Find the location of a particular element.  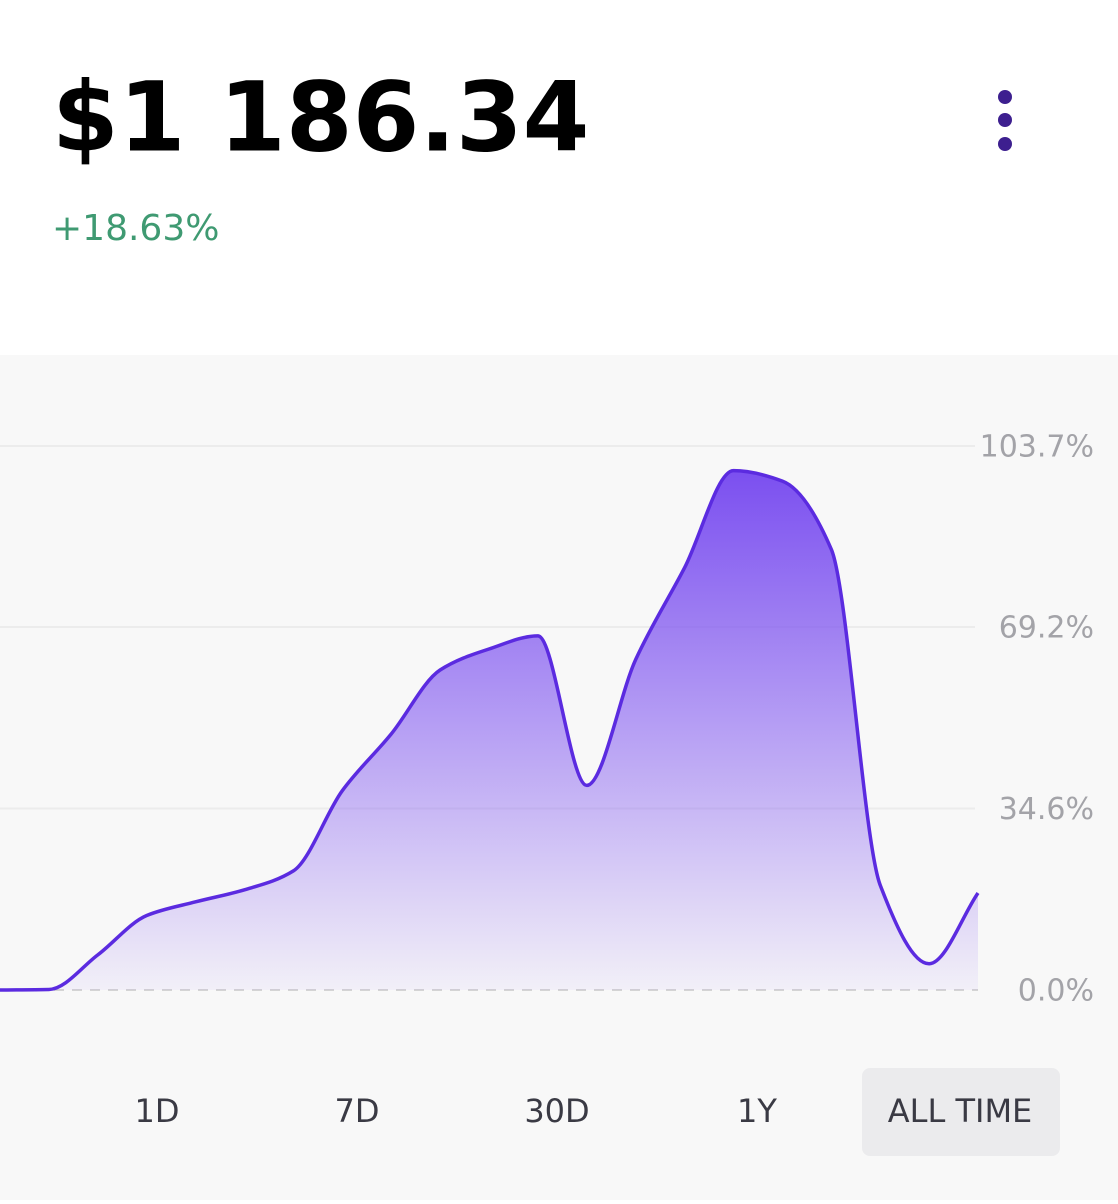

range-button: 1Y is located at coordinates (757, 1111).